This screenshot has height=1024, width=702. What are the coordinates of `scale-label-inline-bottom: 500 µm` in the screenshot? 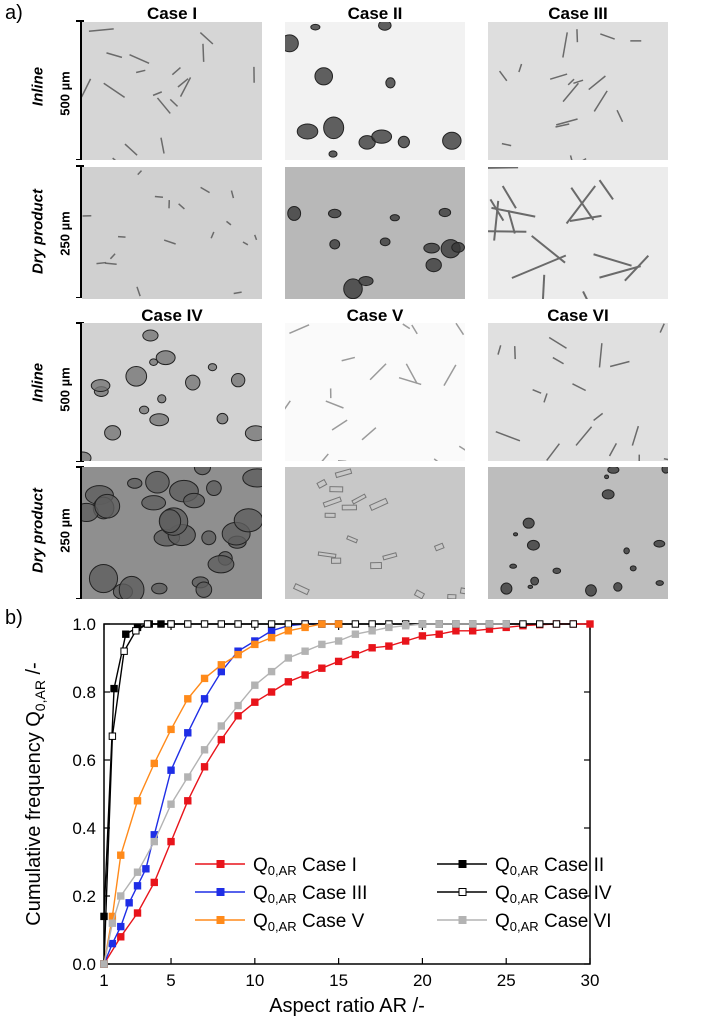 It's located at (65, 389).